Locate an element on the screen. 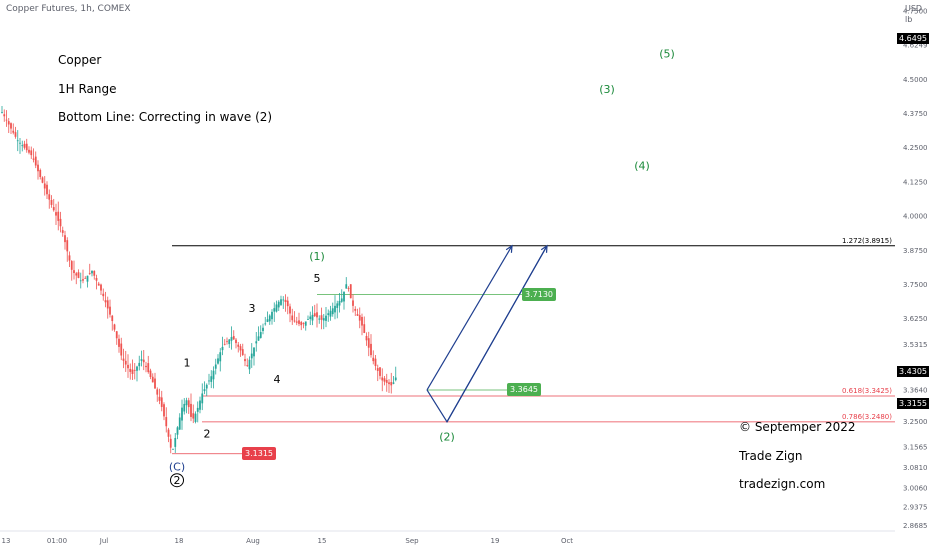 The image size is (932, 550). copyright-text: © Septemper 2022 is located at coordinates (797, 427).